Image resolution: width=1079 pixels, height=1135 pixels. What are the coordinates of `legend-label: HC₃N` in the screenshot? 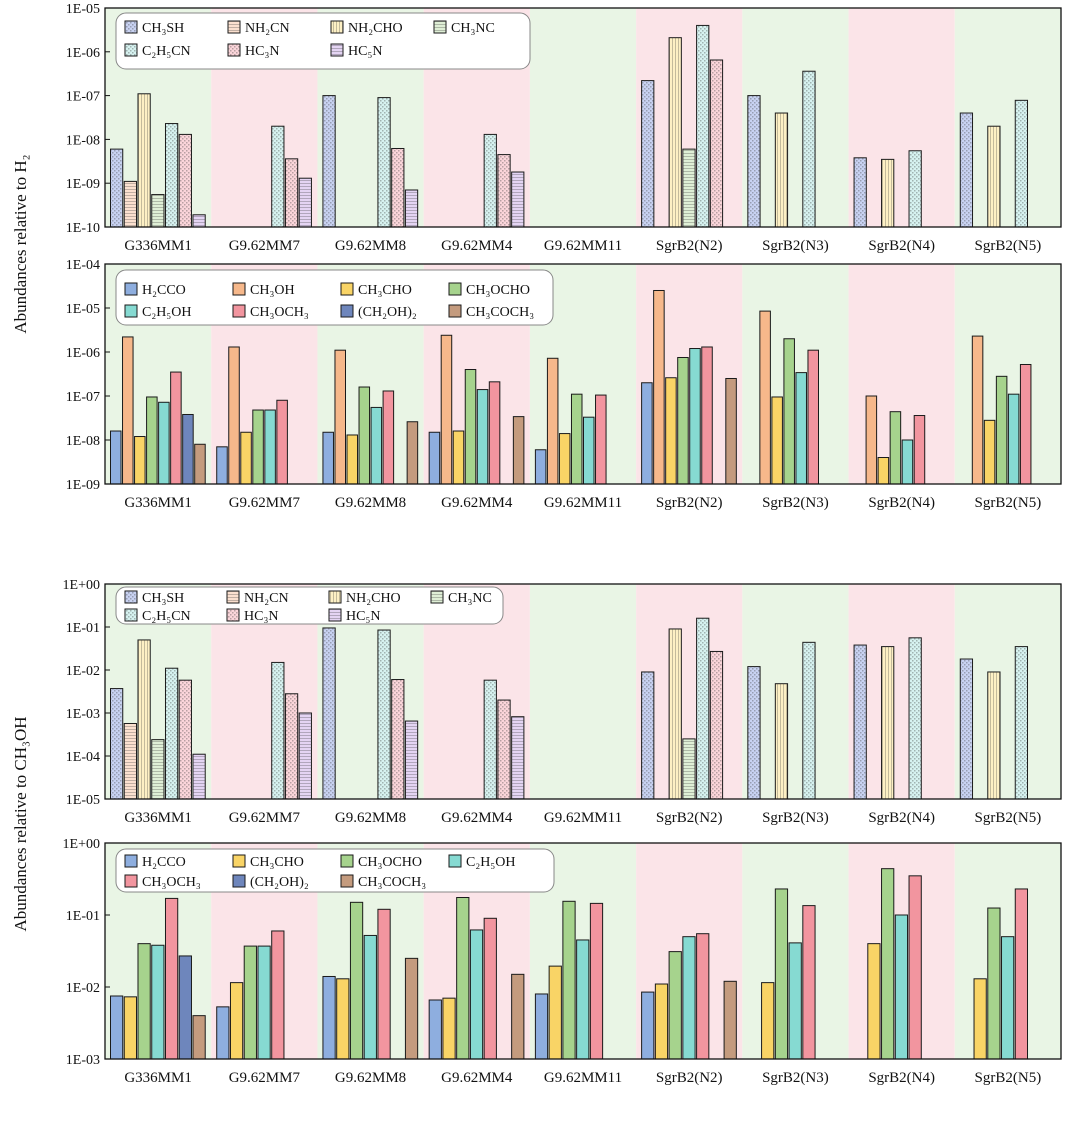 It's located at (261, 616).